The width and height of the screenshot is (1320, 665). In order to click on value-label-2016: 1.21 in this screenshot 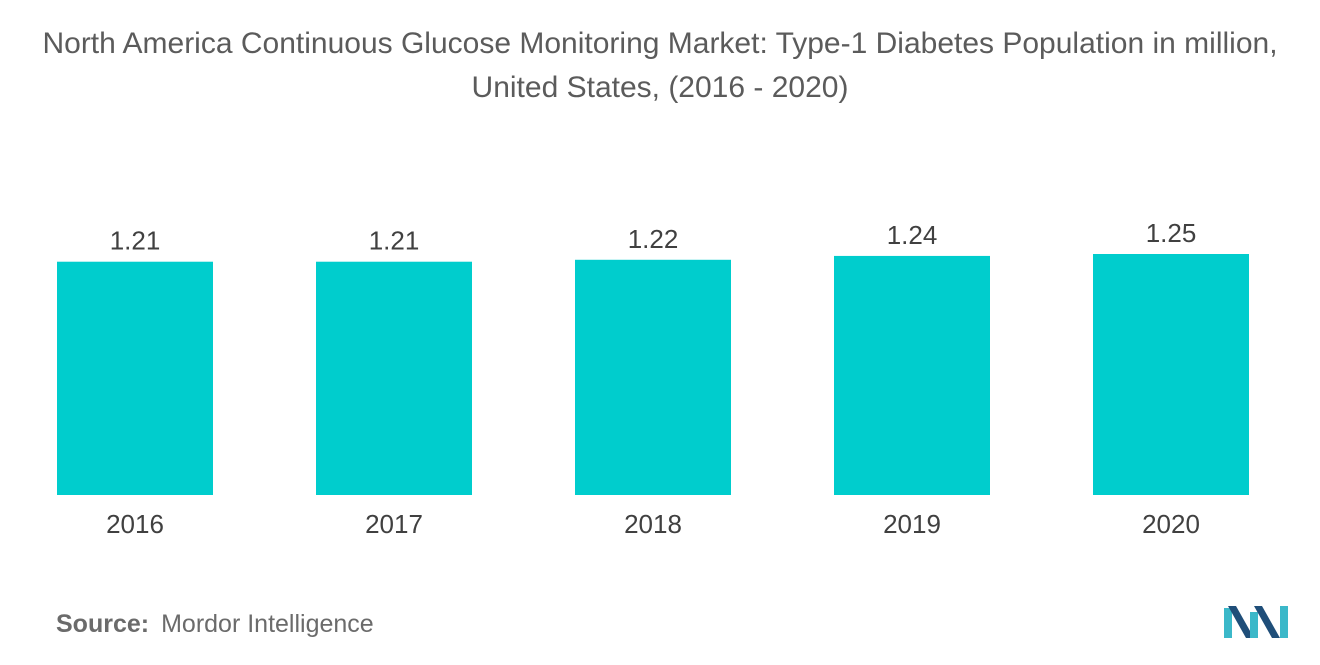, I will do `click(135, 241)`.